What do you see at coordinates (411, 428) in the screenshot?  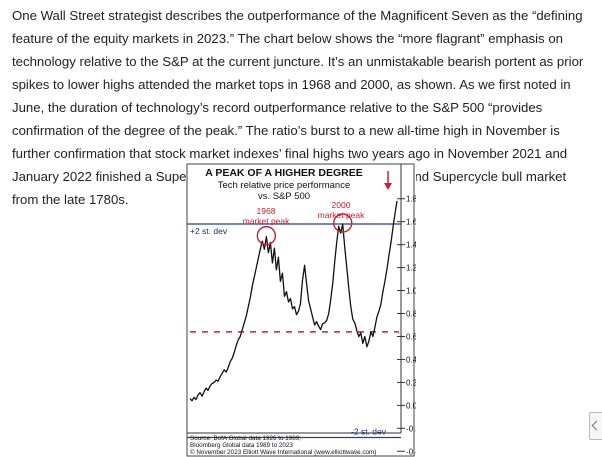 I see `y-tick-label: -0.2` at bounding box center [411, 428].